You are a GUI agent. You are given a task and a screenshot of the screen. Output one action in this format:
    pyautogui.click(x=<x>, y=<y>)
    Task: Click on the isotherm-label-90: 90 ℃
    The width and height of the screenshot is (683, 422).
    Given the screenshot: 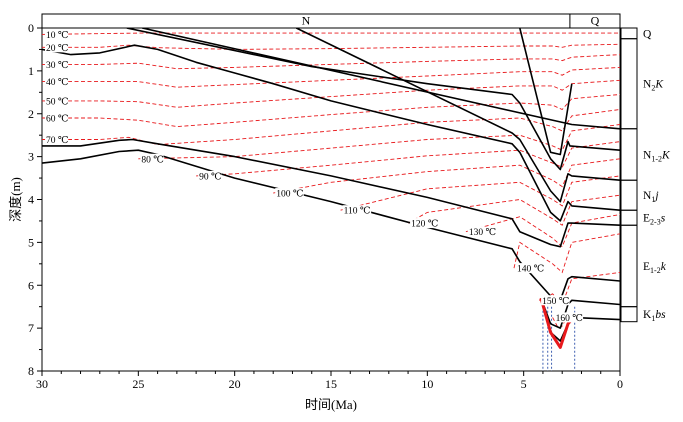 What is the action you would take?
    pyautogui.click(x=210, y=177)
    